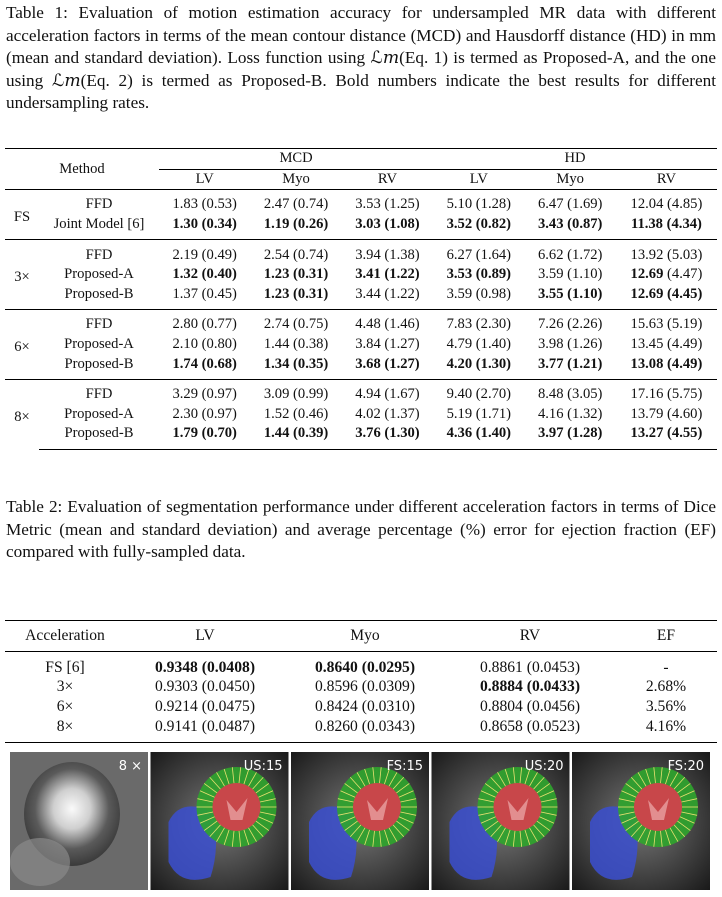 Image resolution: width=722 pixels, height=897 pixels. What do you see at coordinates (500, 821) in the screenshot?
I see `image-panel: US:20` at bounding box center [500, 821].